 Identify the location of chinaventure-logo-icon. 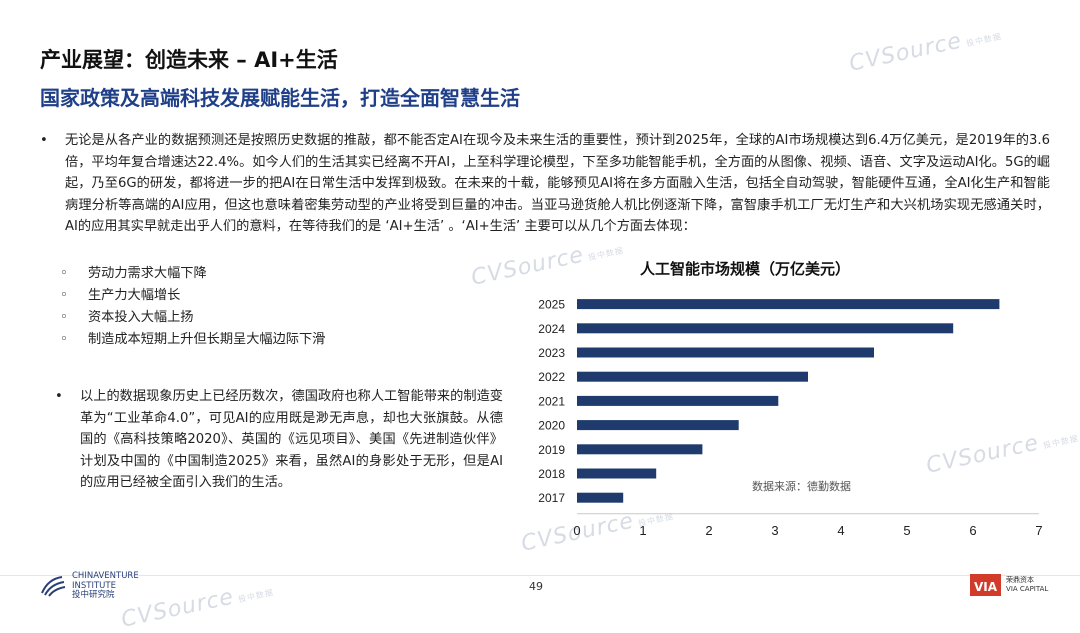
(53, 586).